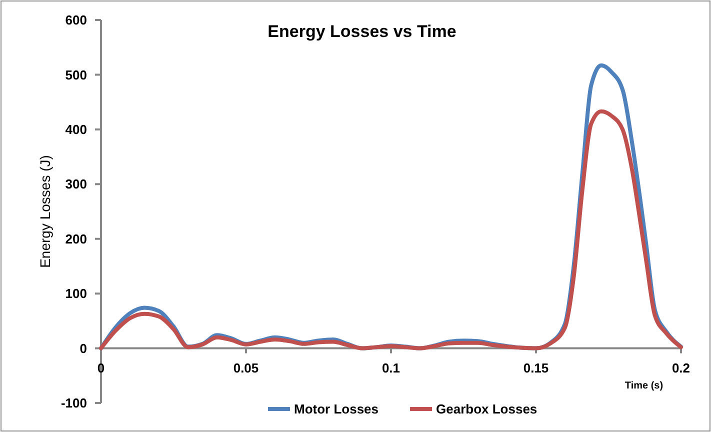 Image resolution: width=711 pixels, height=432 pixels. Describe the element at coordinates (73, 403) in the screenshot. I see `y-tick-label: -100` at that location.